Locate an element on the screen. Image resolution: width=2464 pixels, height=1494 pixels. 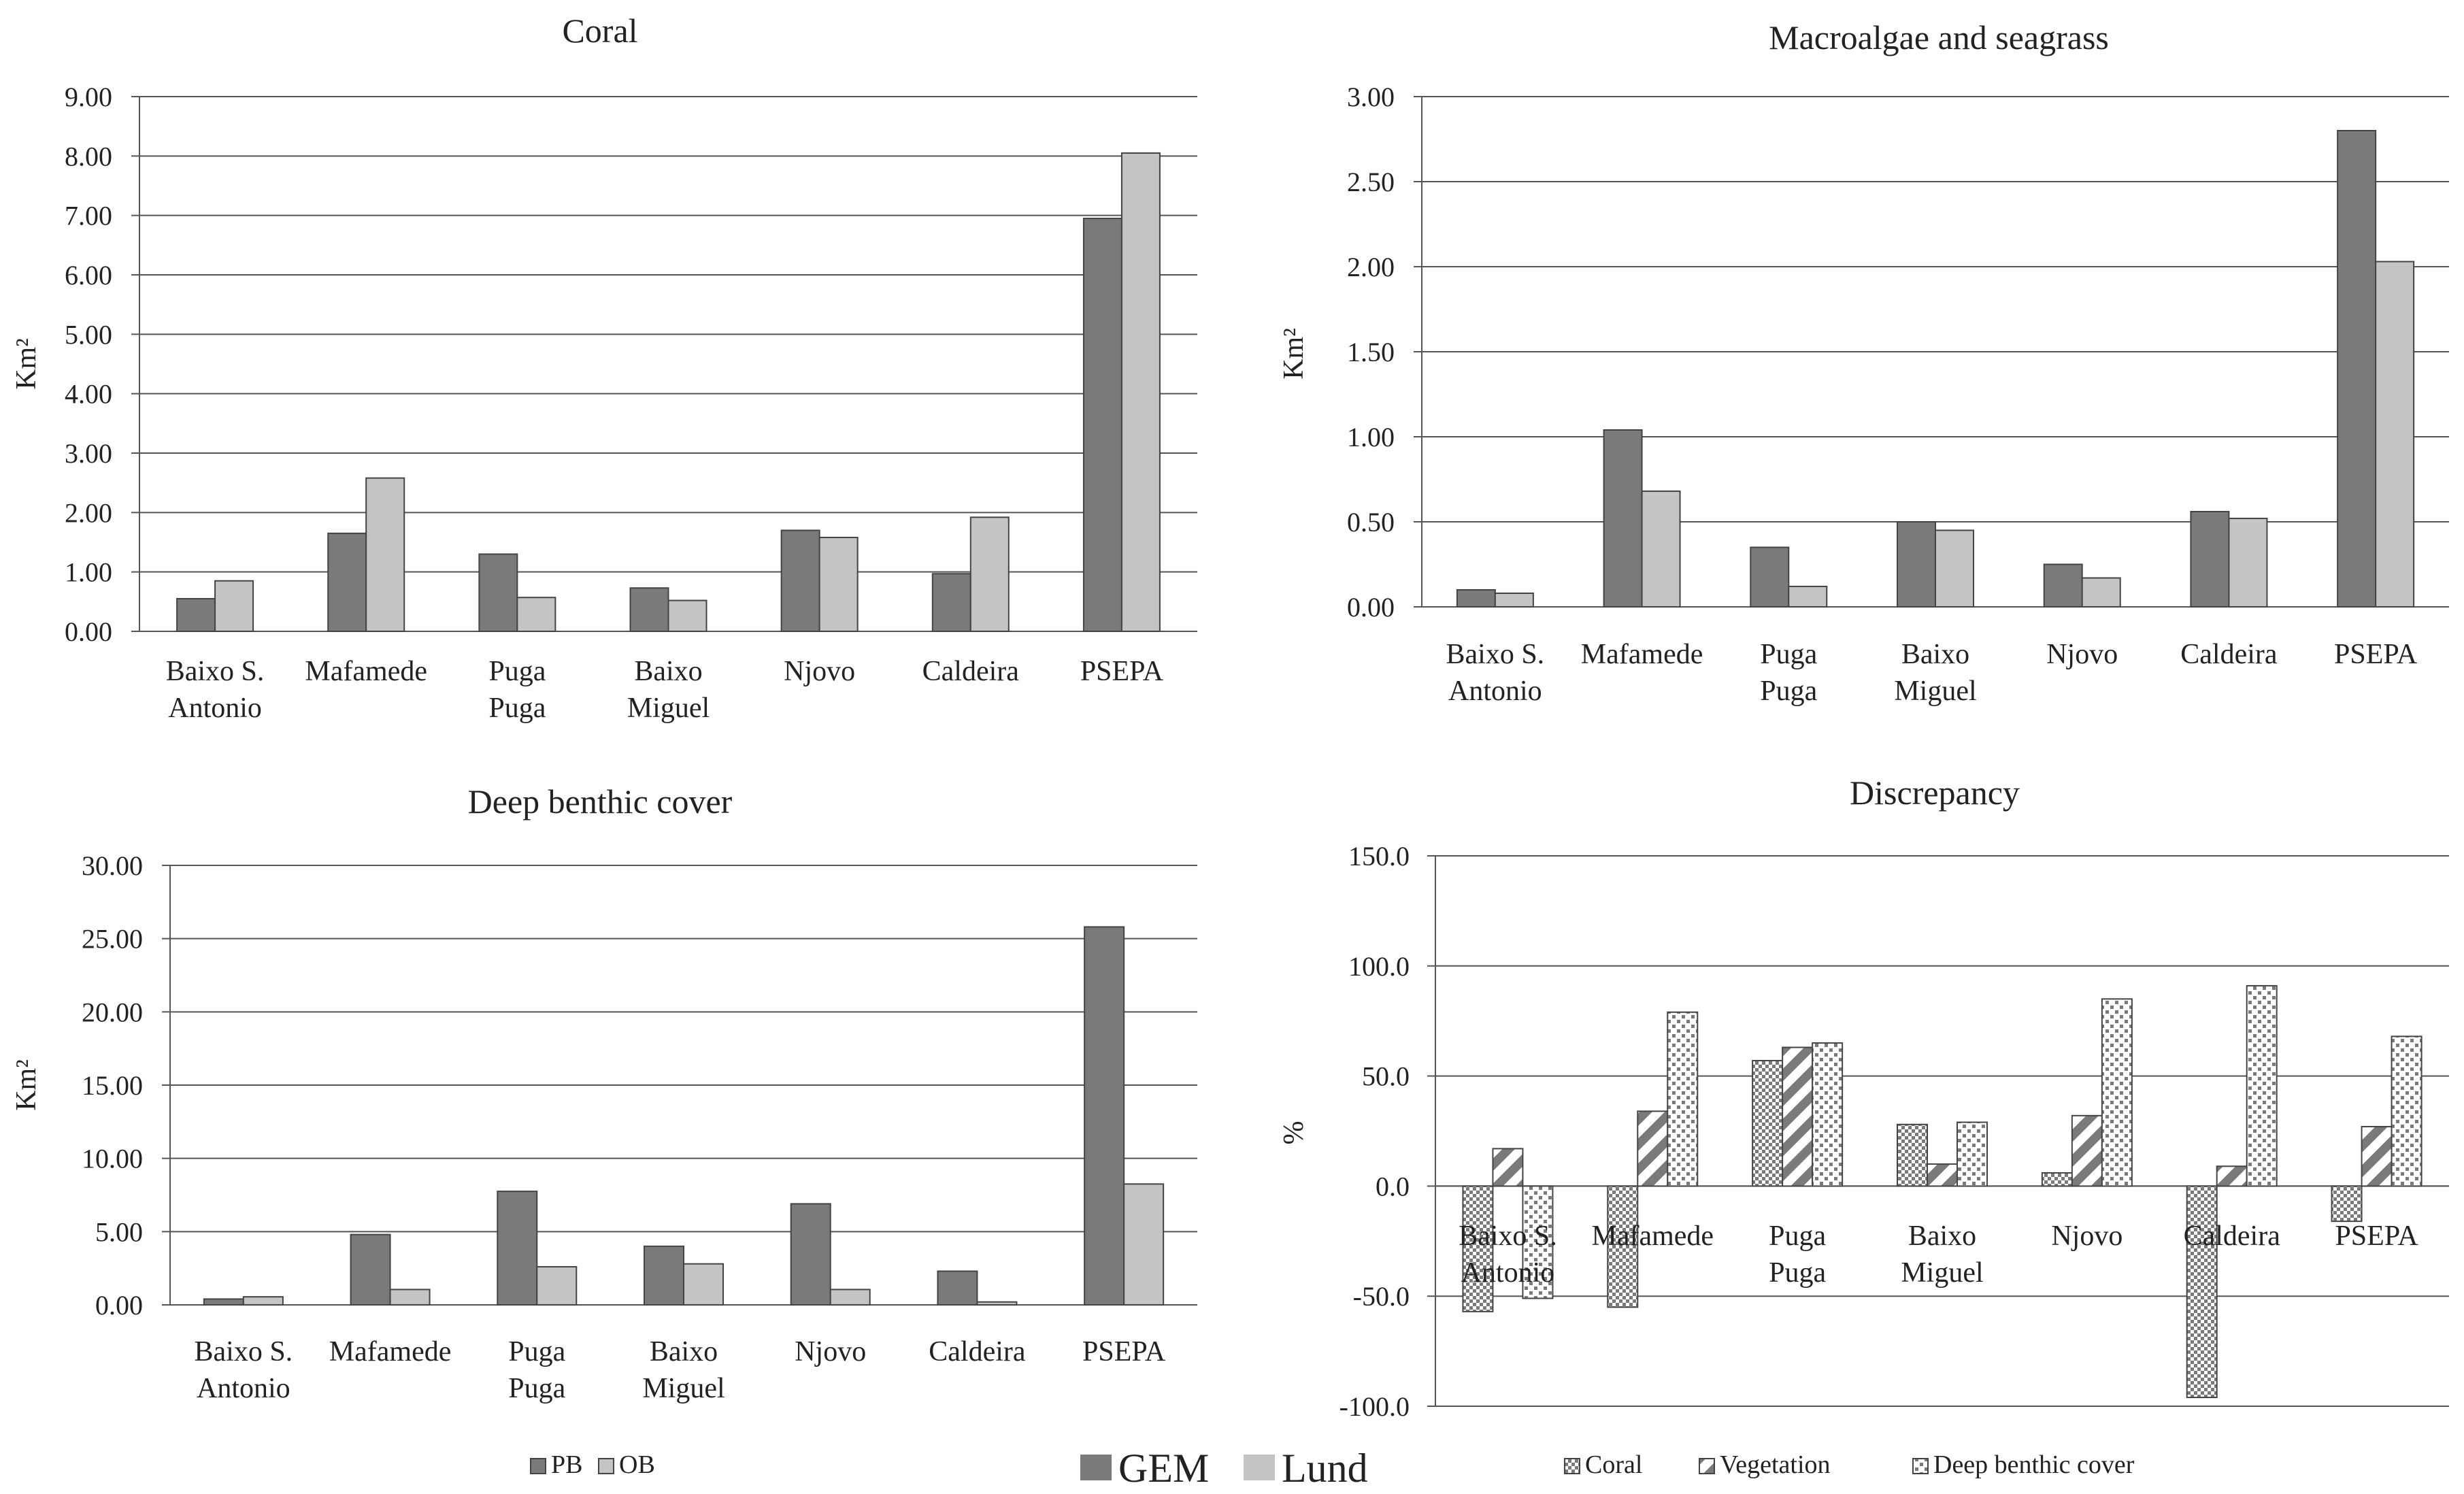
legend-label-vegetation: Vegetation is located at coordinates (1775, 1465).